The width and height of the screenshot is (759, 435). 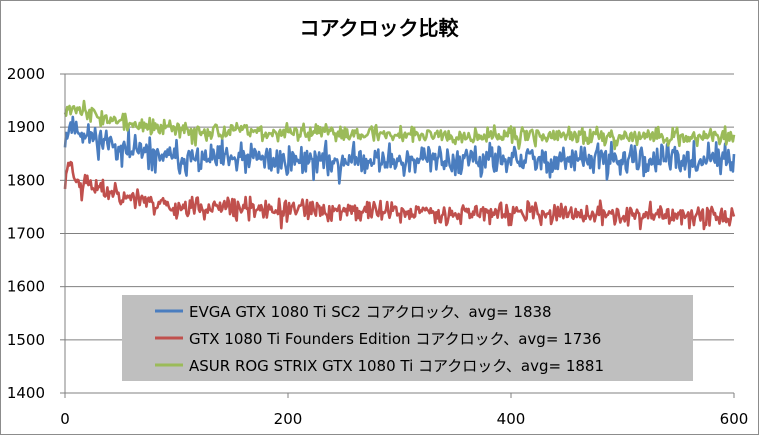 I want to click on legend-label-1: EVGA GTX 1080 Ti SC2 コアクロック、avg= 1838, so click(x=370, y=312).